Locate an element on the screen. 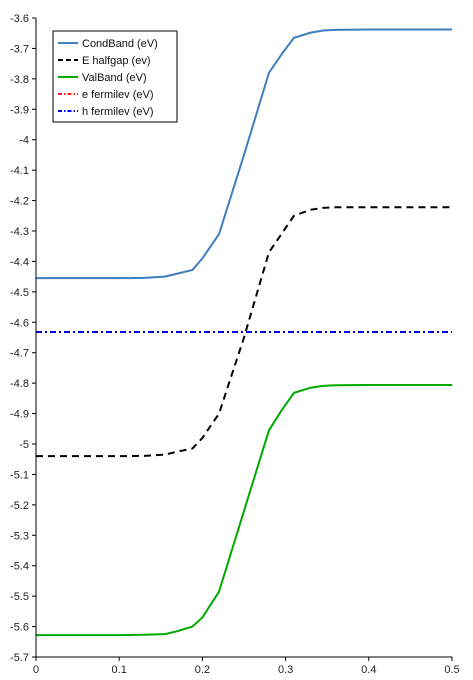 The height and width of the screenshot is (680, 473). legend-label-3: e fermilev (eV) is located at coordinates (118, 95).